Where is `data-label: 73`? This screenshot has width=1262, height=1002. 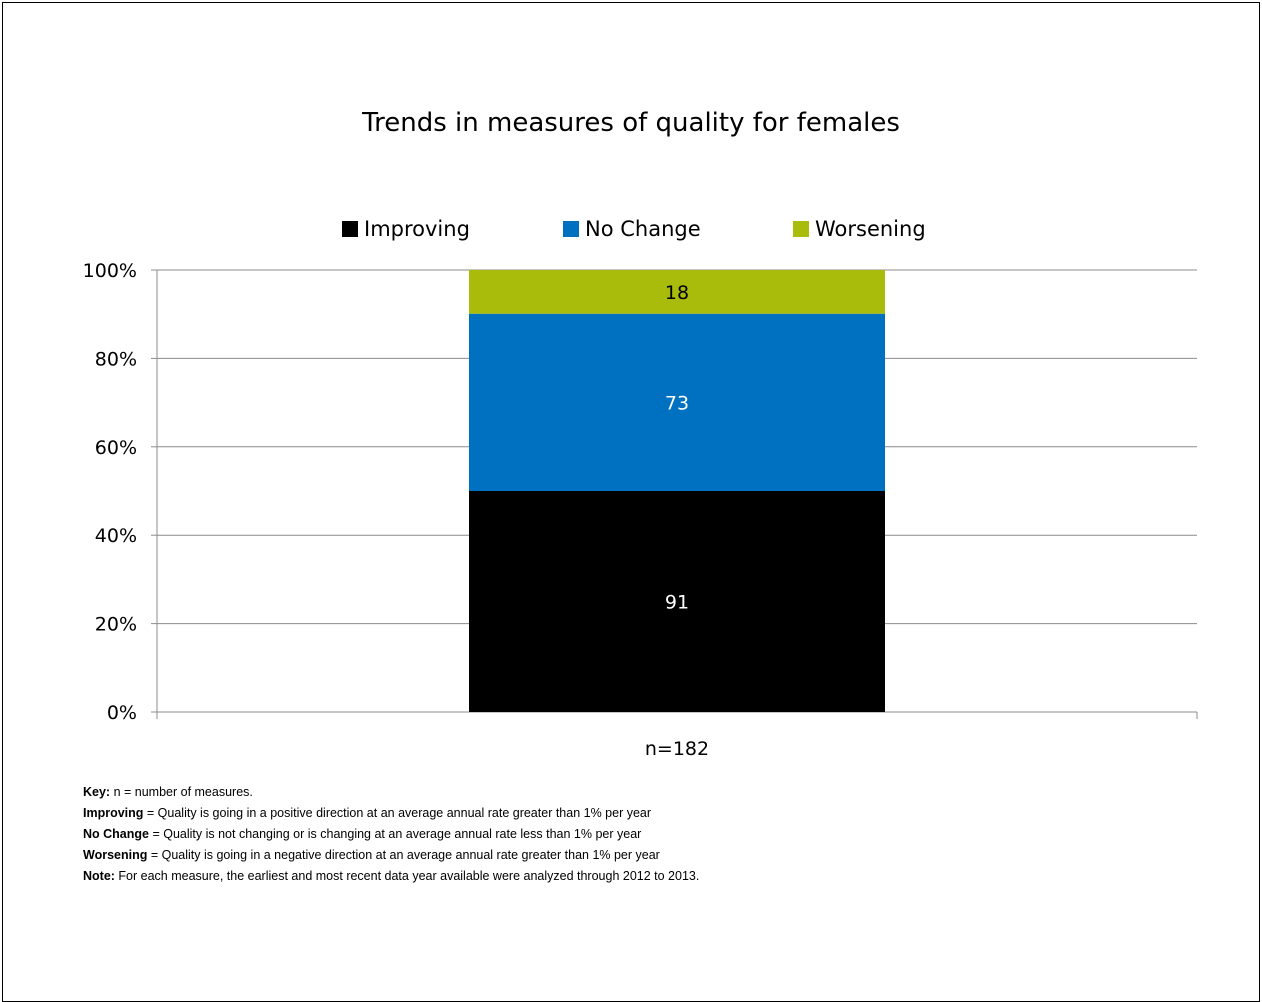
data-label: 73 is located at coordinates (677, 403).